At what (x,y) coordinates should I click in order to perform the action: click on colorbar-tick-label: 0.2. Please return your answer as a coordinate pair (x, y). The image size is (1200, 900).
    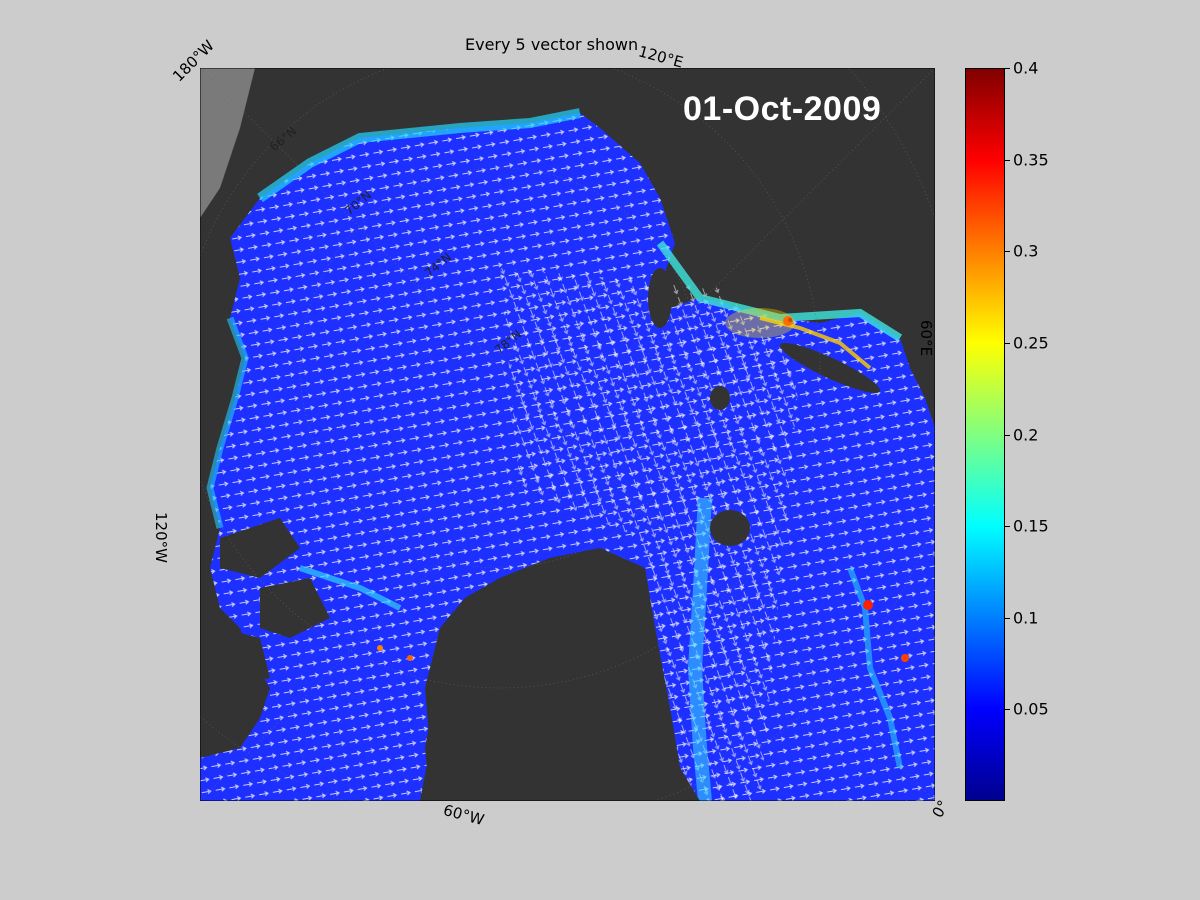
    Looking at the image, I should click on (1026, 434).